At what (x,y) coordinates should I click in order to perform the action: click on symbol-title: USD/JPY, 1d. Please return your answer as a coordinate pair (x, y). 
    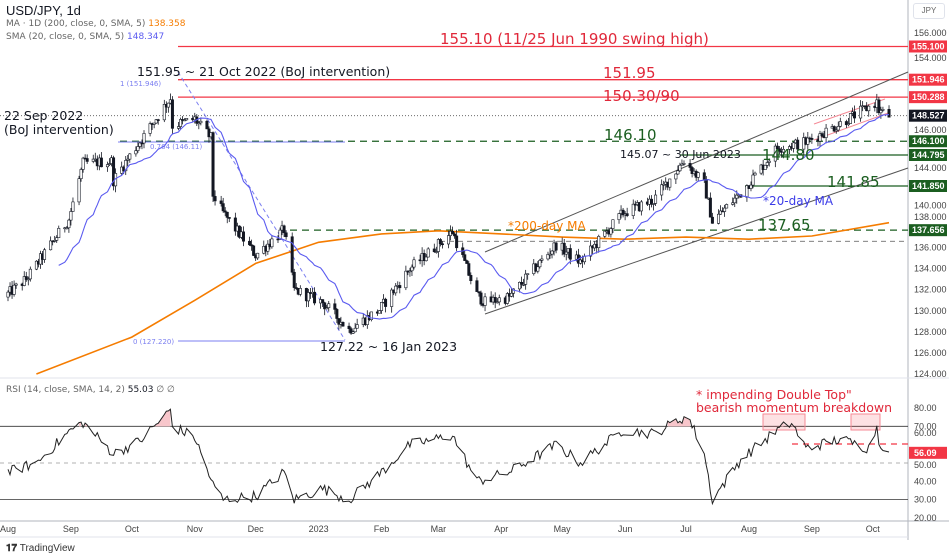
    Looking at the image, I should click on (43, 10).